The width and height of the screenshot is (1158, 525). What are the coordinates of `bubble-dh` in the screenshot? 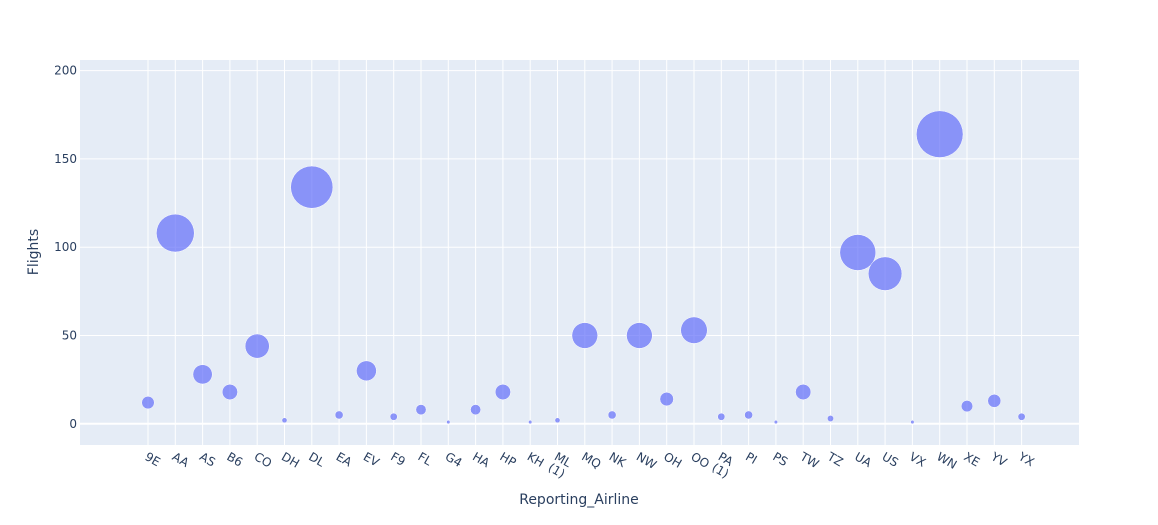 It's located at (284, 420).